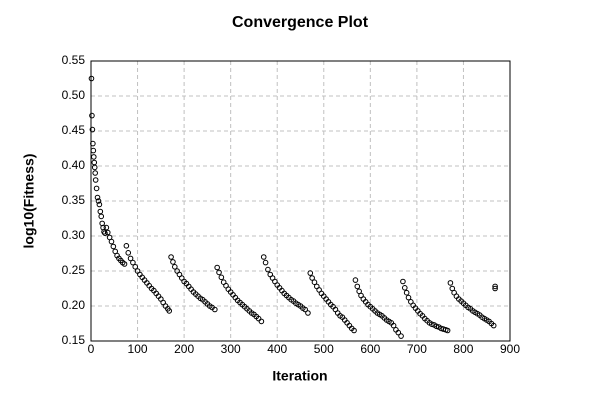 Image resolution: width=600 pixels, height=400 pixels. What do you see at coordinates (74, 235) in the screenshot?
I see `y-tick-label: 0.30` at bounding box center [74, 235].